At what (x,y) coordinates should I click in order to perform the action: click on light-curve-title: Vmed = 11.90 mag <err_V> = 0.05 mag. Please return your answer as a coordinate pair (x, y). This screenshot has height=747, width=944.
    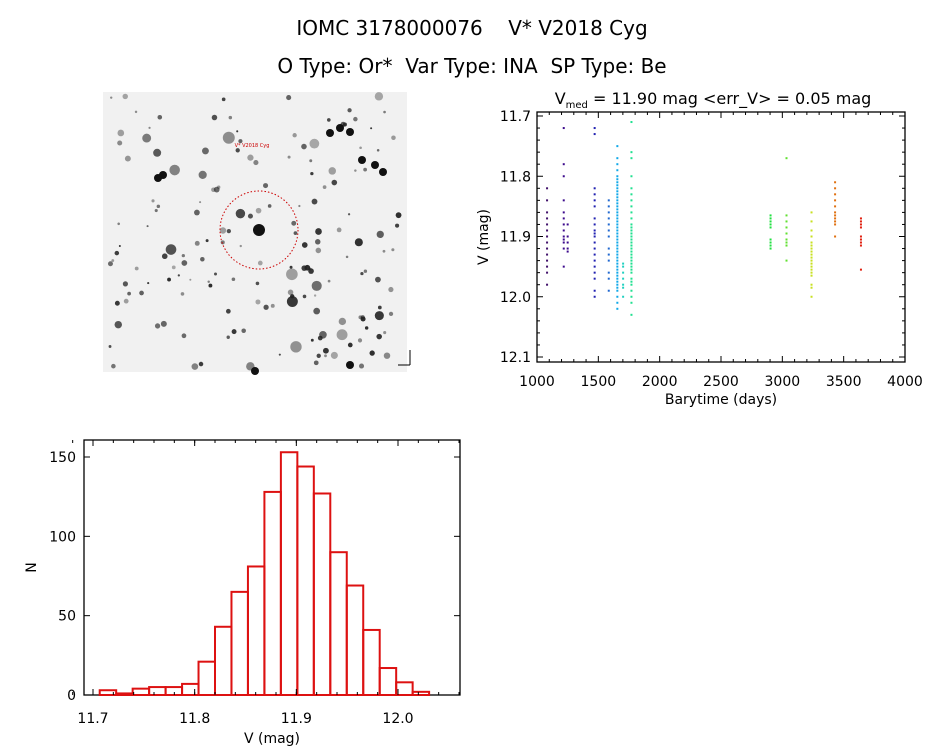
    Looking at the image, I should click on (713, 100).